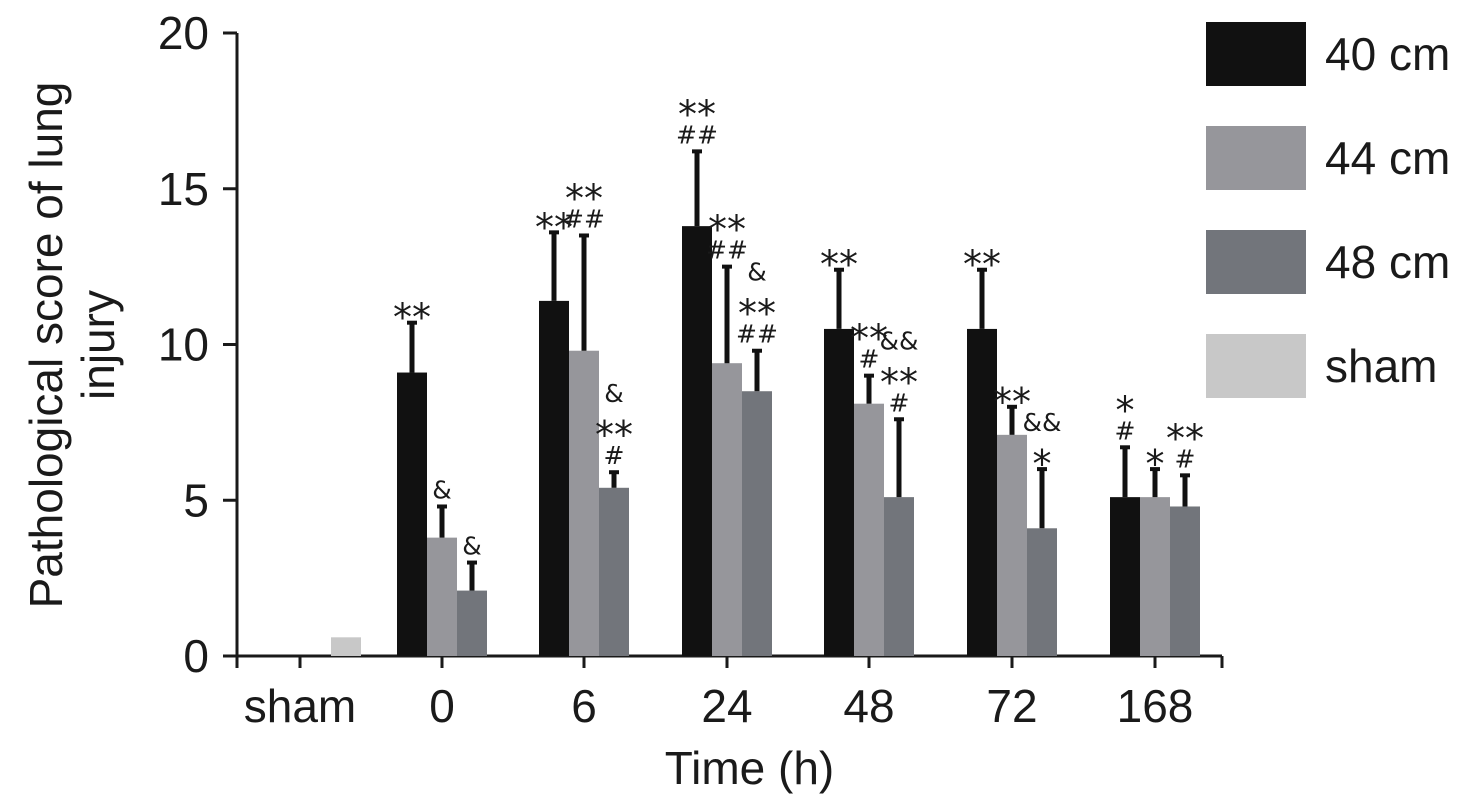 The width and height of the screenshot is (1476, 806). Describe the element at coordinates (1125, 430) in the screenshot. I see `annotation-40-cm-168-1: #` at that location.